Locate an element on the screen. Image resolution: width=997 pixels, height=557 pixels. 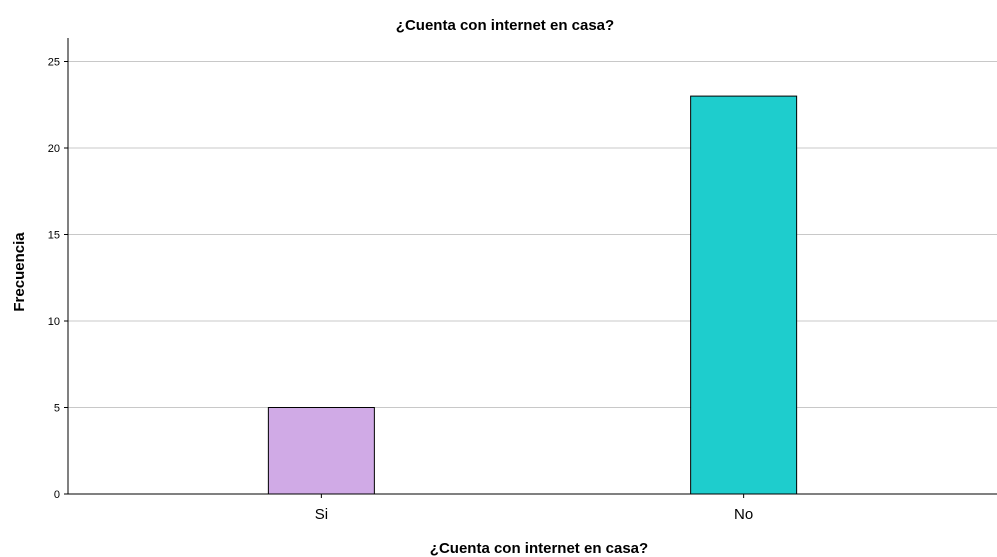
y-axis-title: Frecuencia is located at coordinates (19, 272).